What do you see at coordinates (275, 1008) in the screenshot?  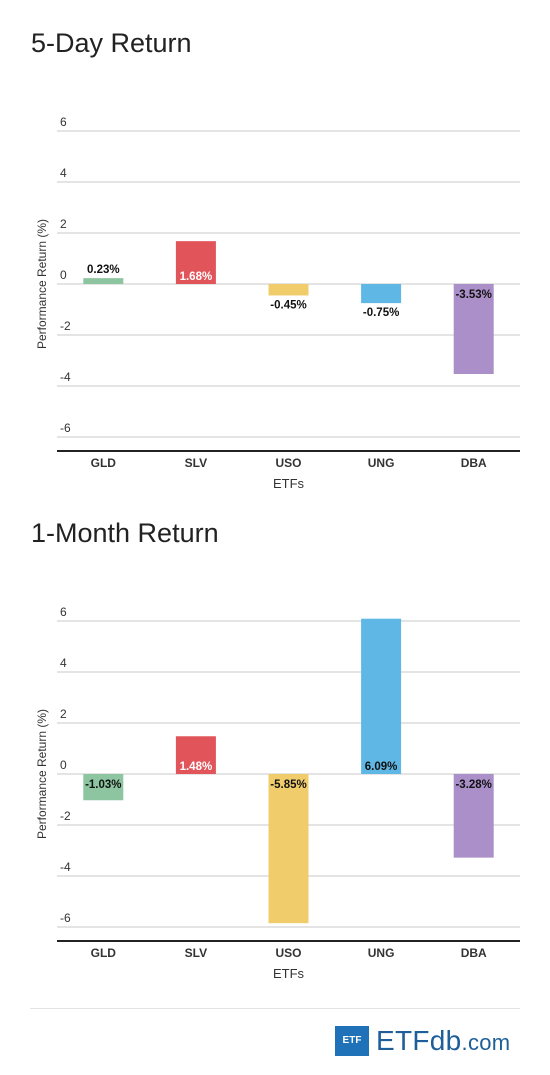 I see `footer-divider` at bounding box center [275, 1008].